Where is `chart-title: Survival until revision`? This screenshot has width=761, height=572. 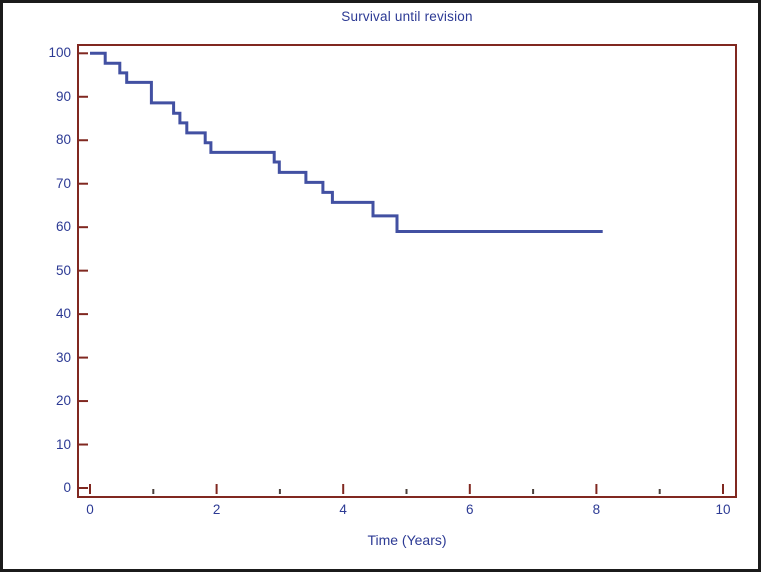 chart-title: Survival until revision is located at coordinates (407, 16).